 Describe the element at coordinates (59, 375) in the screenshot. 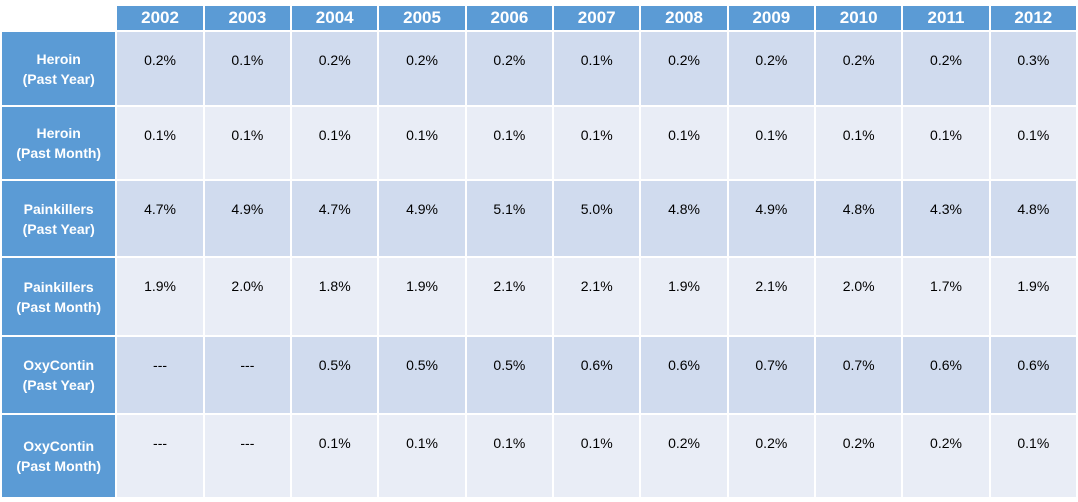

I see `row-header: OxyContin (Past Year)` at that location.